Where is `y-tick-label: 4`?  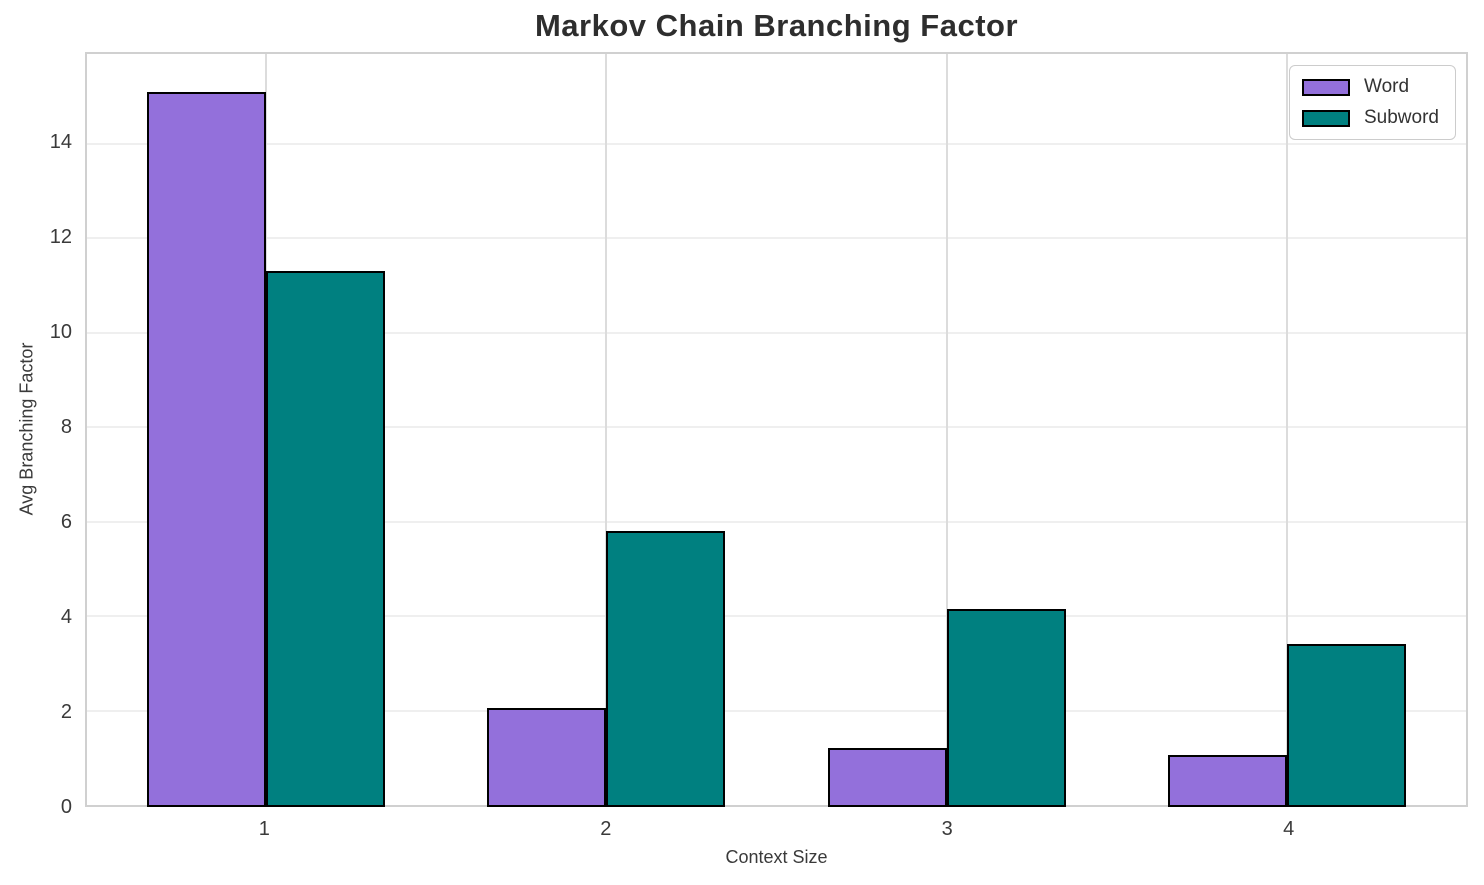
y-tick-label: 4 is located at coordinates (66, 617).